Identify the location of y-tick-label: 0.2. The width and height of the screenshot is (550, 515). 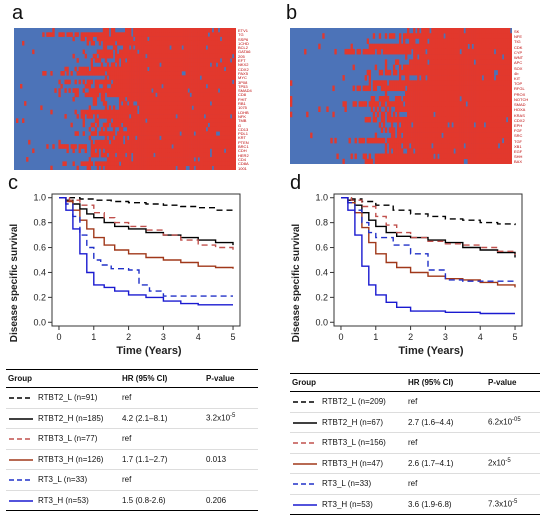
(39, 297).